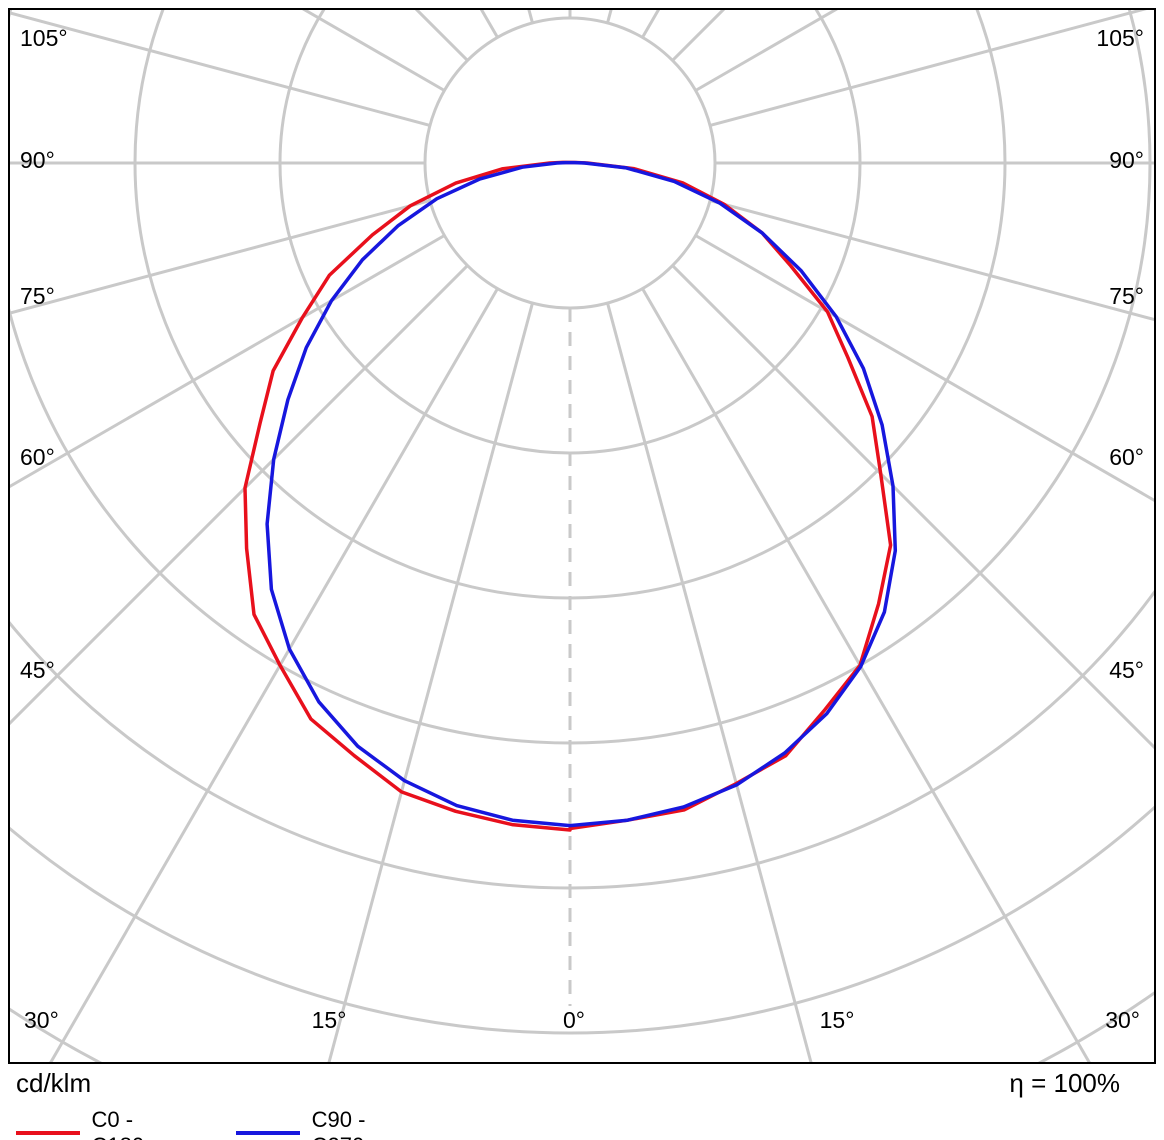 The height and width of the screenshot is (1140, 1164). I want to click on legend-label: C90 - C270, so click(338, 1123).